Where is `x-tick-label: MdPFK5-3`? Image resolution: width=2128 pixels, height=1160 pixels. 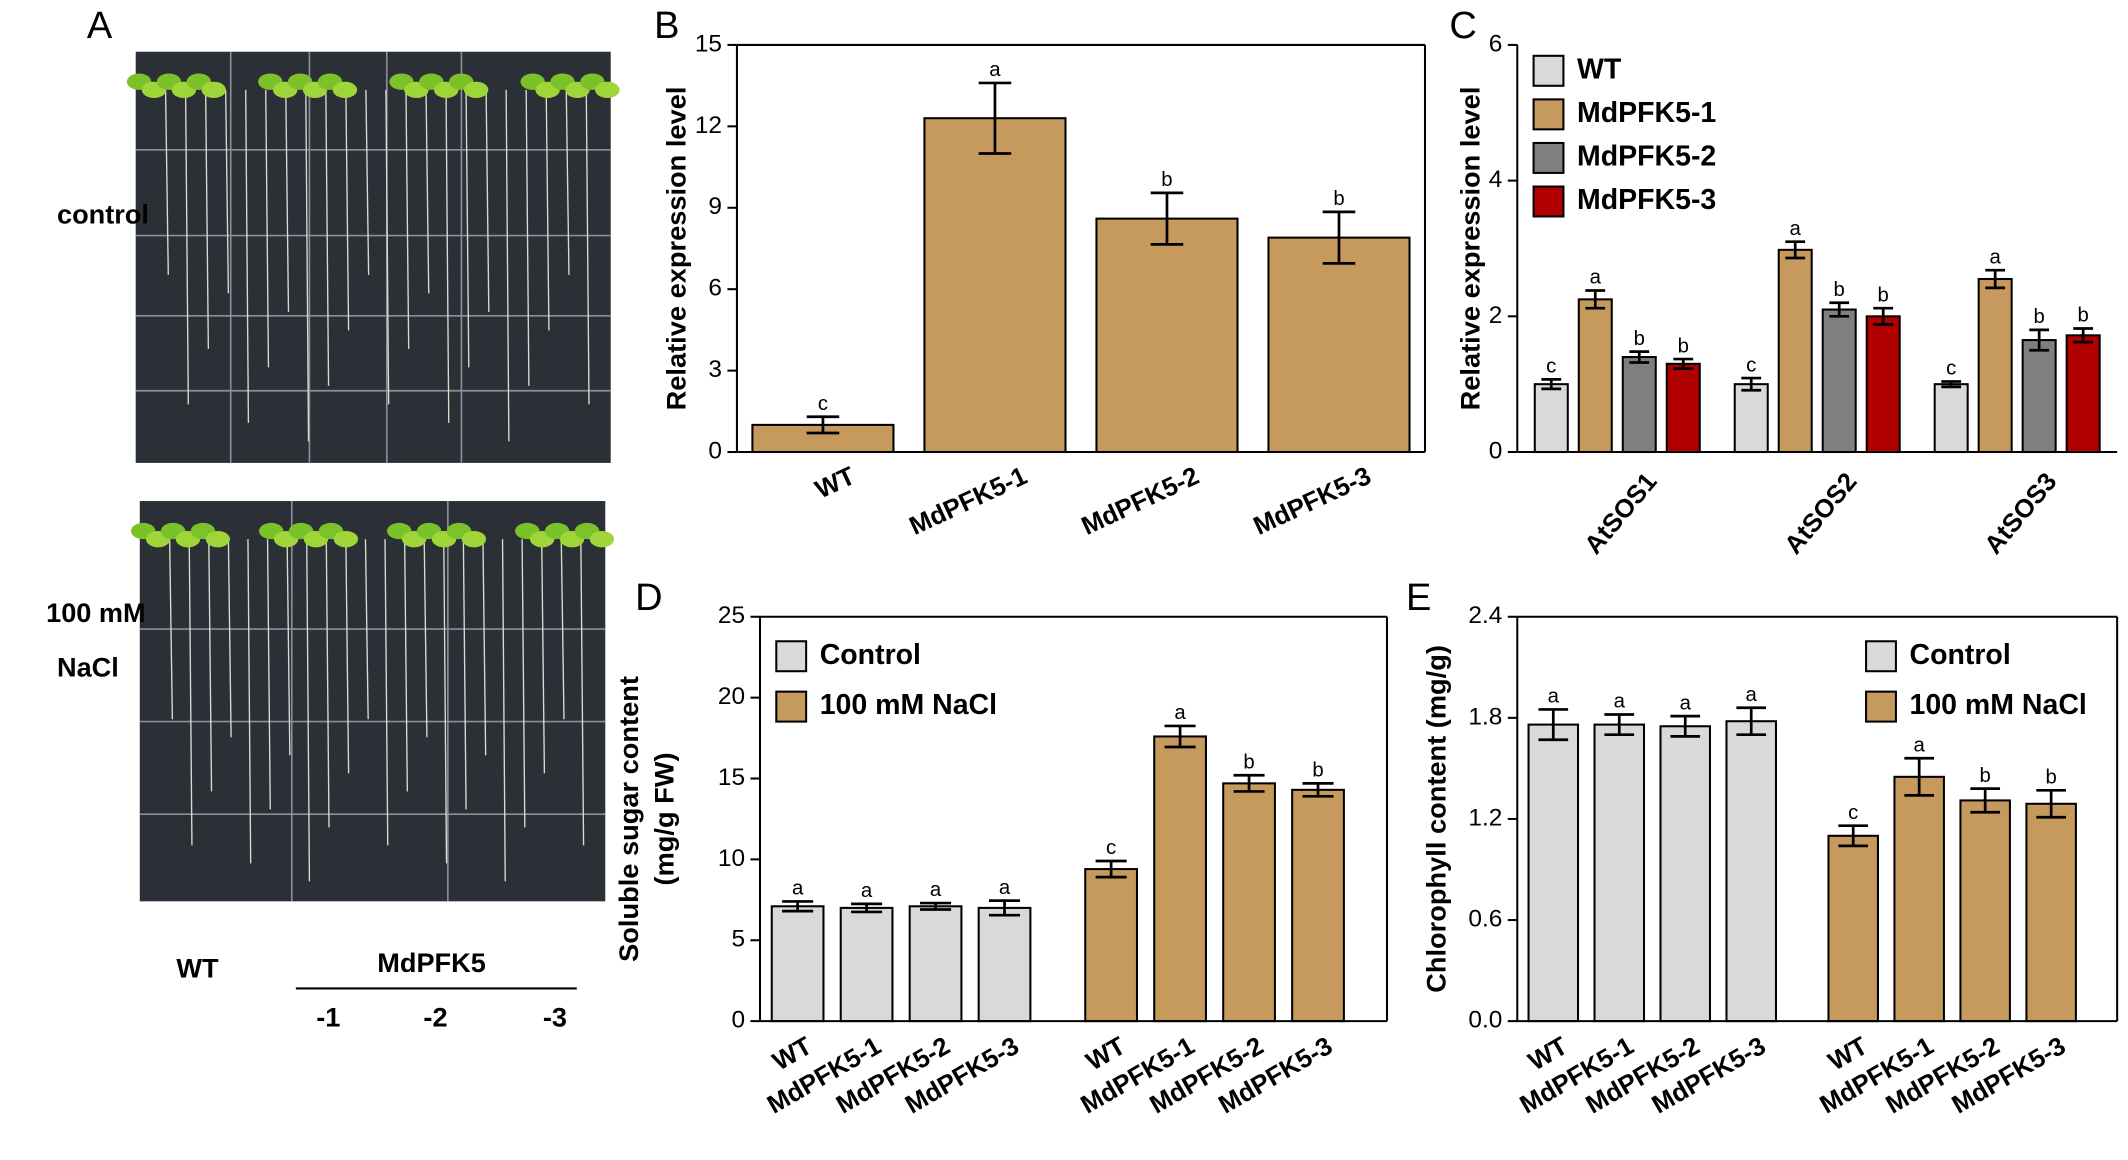 x-tick-label: MdPFK5-3 is located at coordinates (1312, 501).